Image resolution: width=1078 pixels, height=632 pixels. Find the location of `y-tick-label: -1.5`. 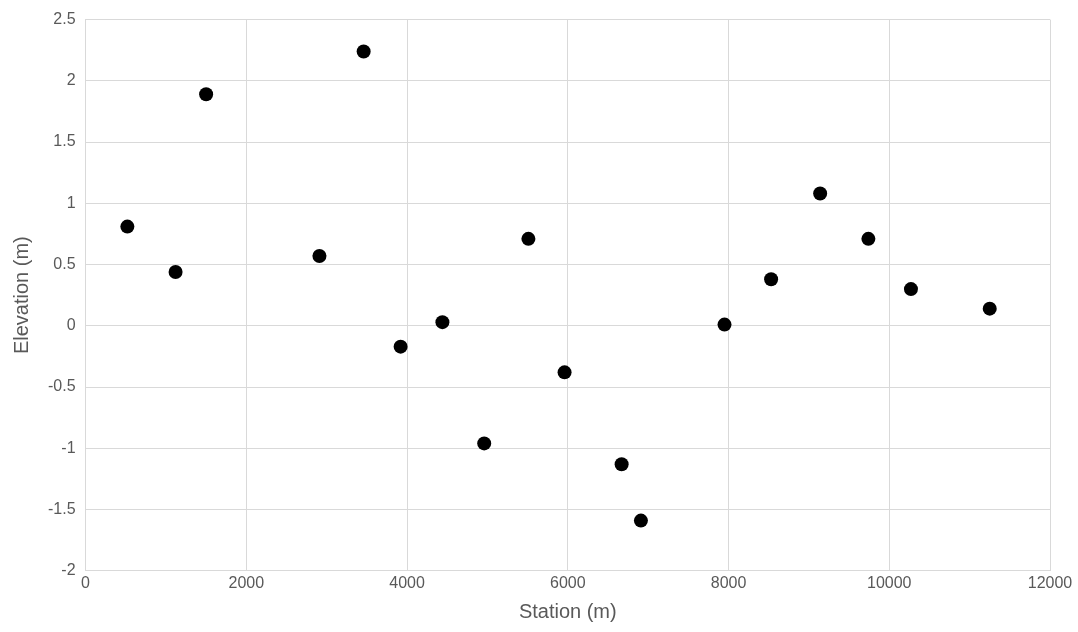

y-tick-label: -1.5 is located at coordinates (61, 508).